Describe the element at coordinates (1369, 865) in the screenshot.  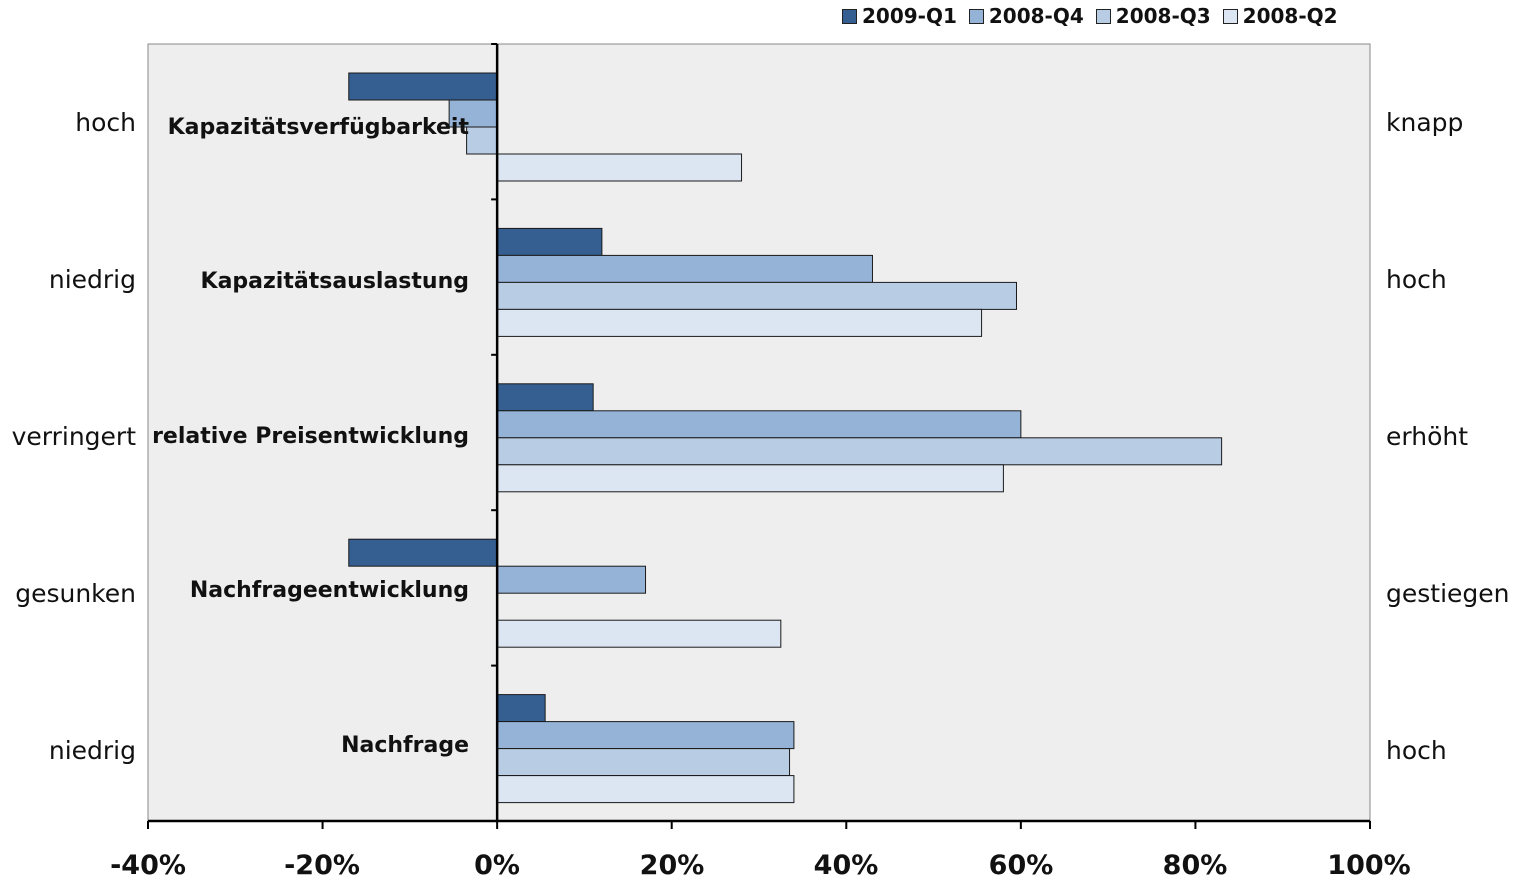
I see `x-tick-label: 100%` at that location.